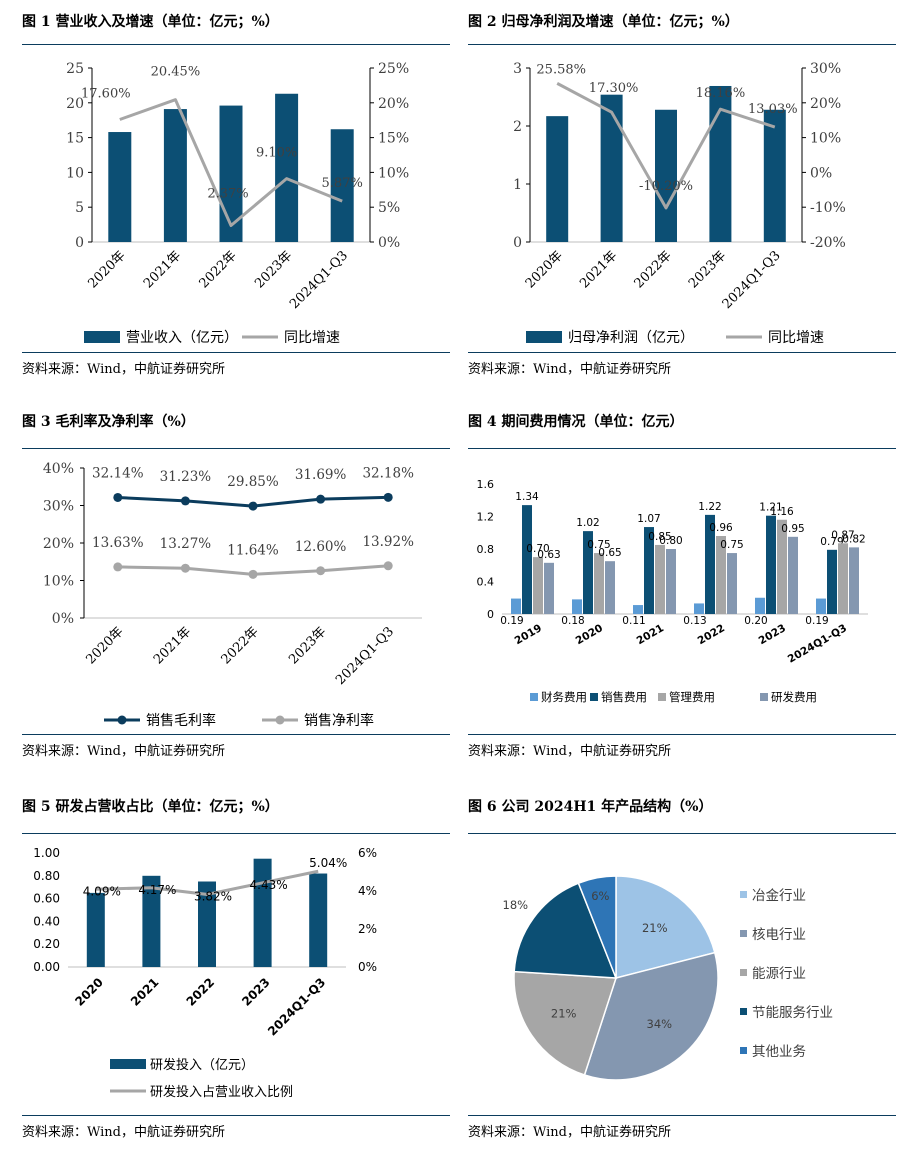 The height and width of the screenshot is (1153, 897). I want to click on line-data-label: 17.30%, so click(614, 88).